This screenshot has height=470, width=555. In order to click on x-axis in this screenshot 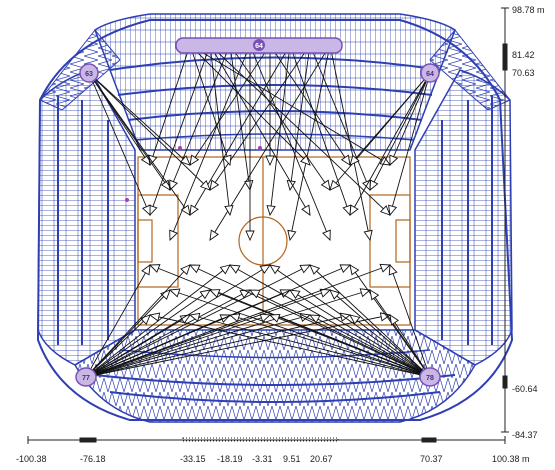, I will do `click(266, 440)`.